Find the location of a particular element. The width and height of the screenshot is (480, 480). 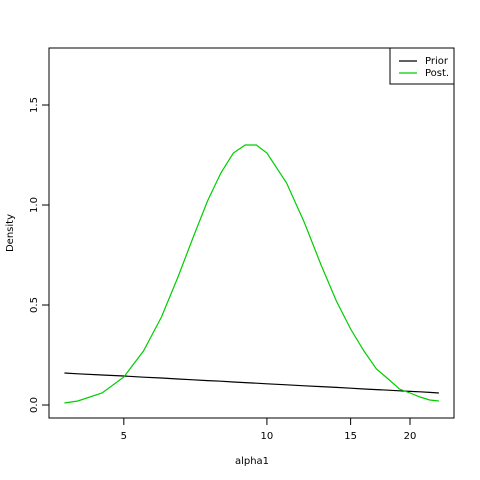

x-tick-label: 10 is located at coordinates (267, 436).